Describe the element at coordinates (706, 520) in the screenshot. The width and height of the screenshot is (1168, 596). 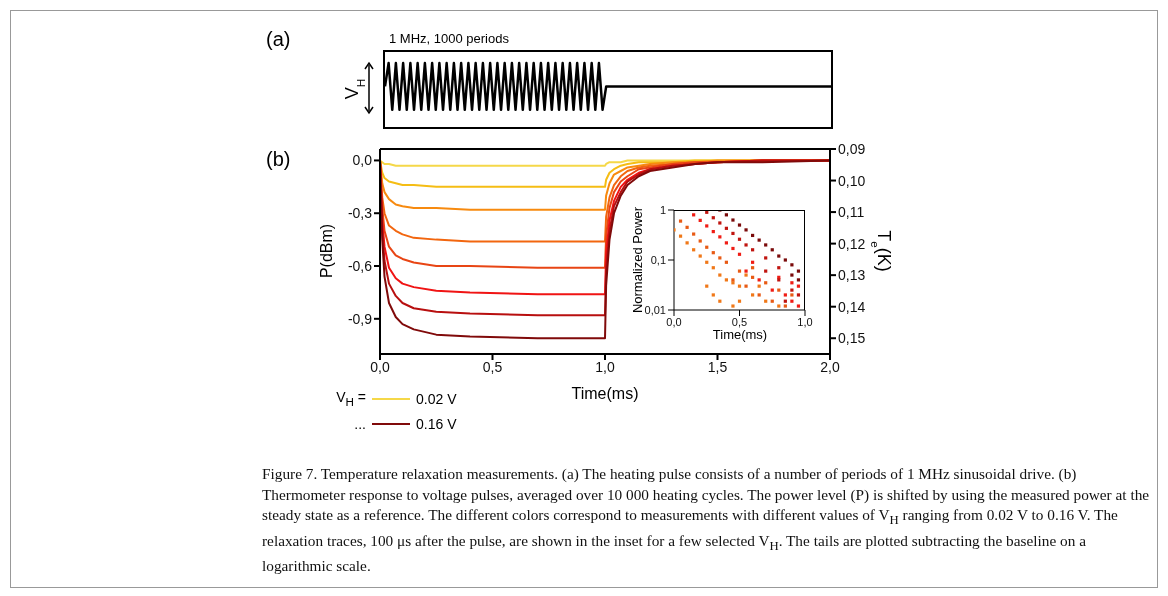
I see `text: Figure 7. Temperature relaxation measurements. (a) The heating pulse consists of a number of periods of 1 MHz sinusoidal drive. (b) Thermometer response to voltage pulses, averaged over 10 000 heating cycles. The power level (P) is shifted by using the measured power at the steady state as a reference. The different colors correspond to measurements with different values of V$_{H}$ ranging from 0.02 V to 0.16 V. The relaxation traces, 100 μs after the pulse, are shown in the inset for a few selected V$_{H}$. The tails are plotted subtracting the baseline on a logarithmic scale.` at that location.